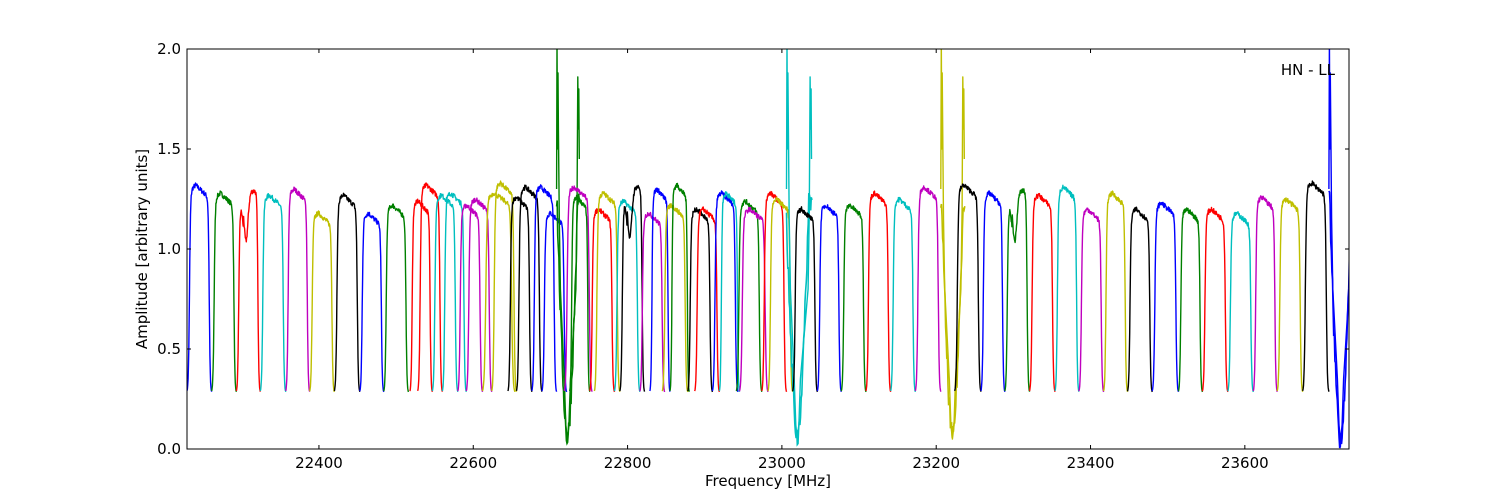 This screenshot has width=1500, height=500. Describe the element at coordinates (169, 249) in the screenshot. I see `y-tick-label: 1.0` at that location.